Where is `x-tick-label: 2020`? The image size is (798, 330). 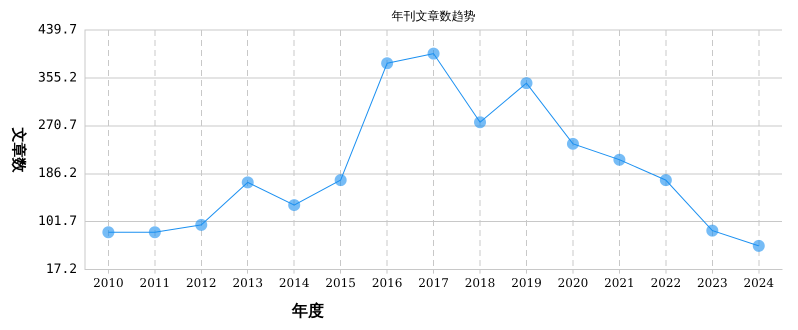 x-tick-label: 2020 is located at coordinates (573, 283).